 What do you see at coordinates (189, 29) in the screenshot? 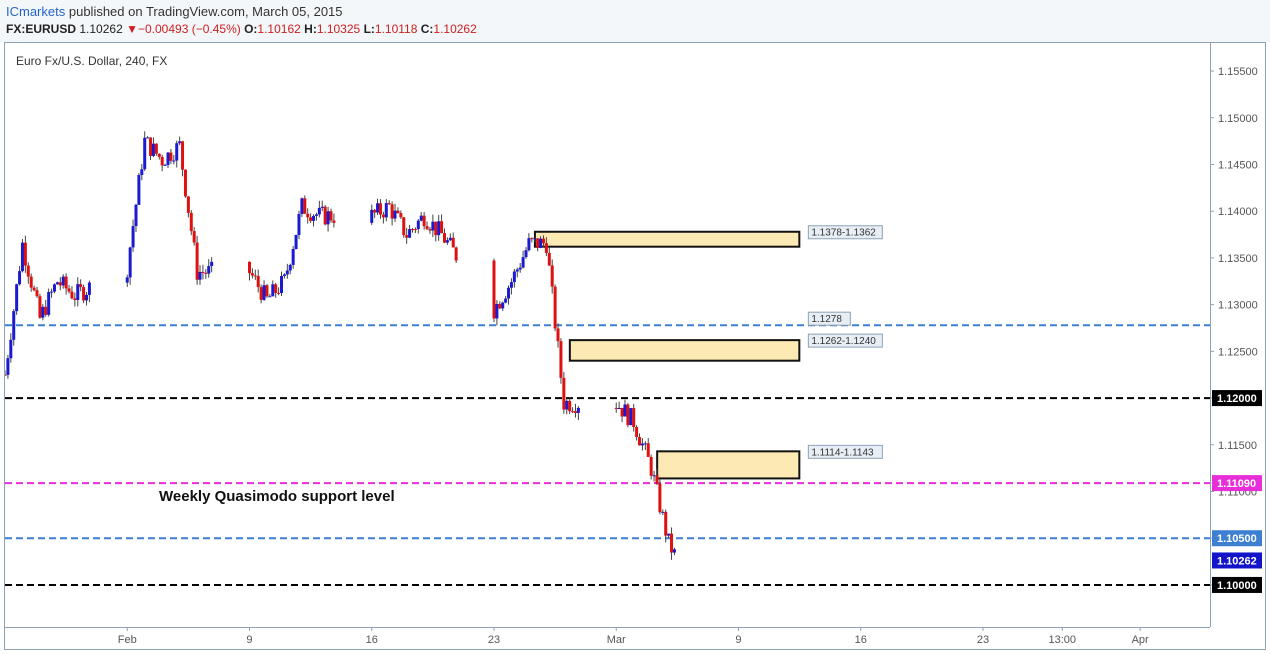
I see `price-change: −0.00493 (−0.45%)` at bounding box center [189, 29].